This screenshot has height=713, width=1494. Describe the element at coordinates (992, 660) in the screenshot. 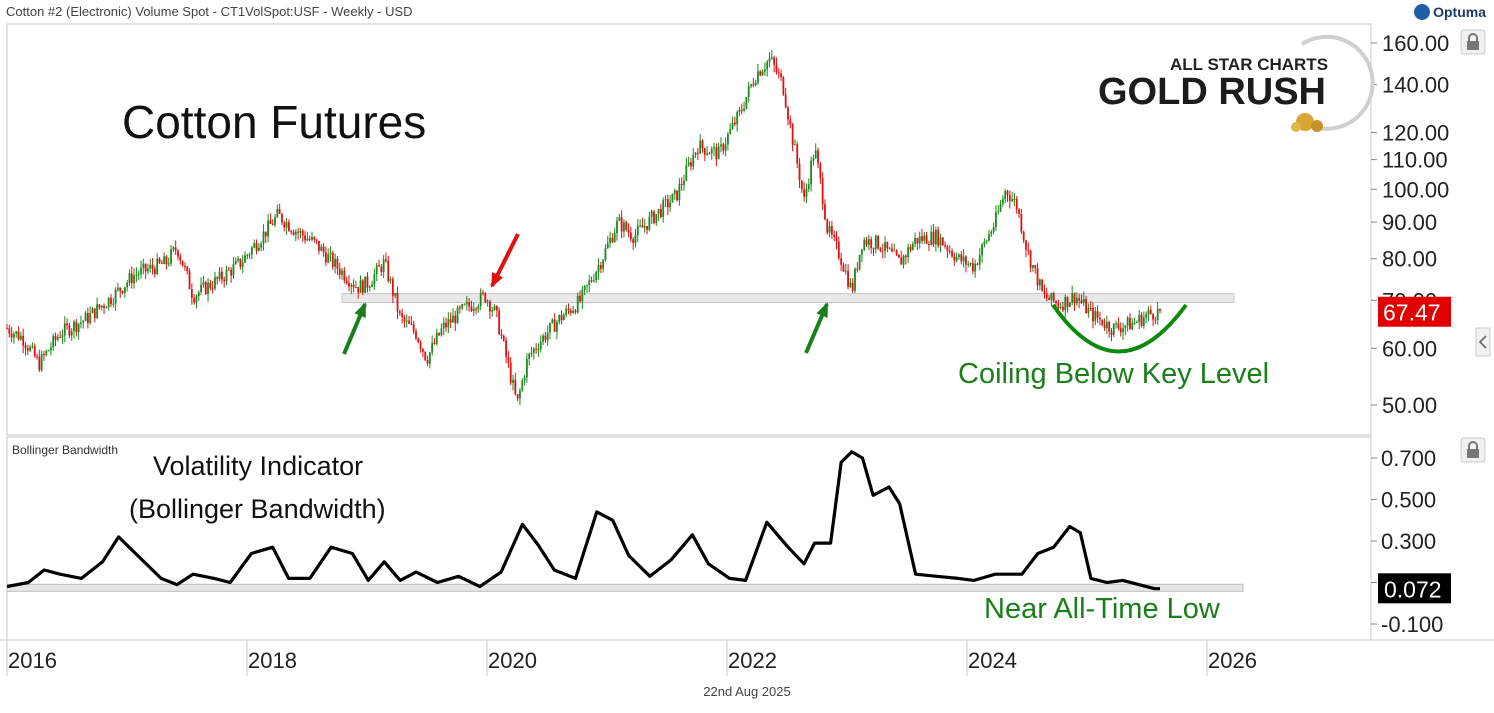

I see `x-tick-label: 2024` at that location.